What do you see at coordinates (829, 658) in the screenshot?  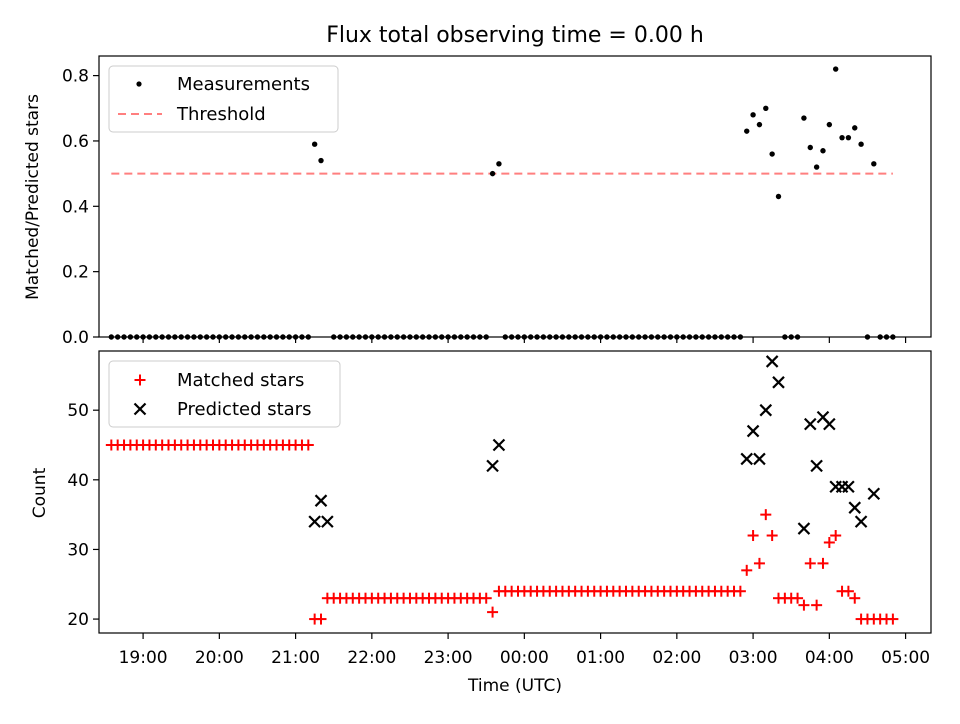 I see `x-tick-label: 04:00` at bounding box center [829, 658].